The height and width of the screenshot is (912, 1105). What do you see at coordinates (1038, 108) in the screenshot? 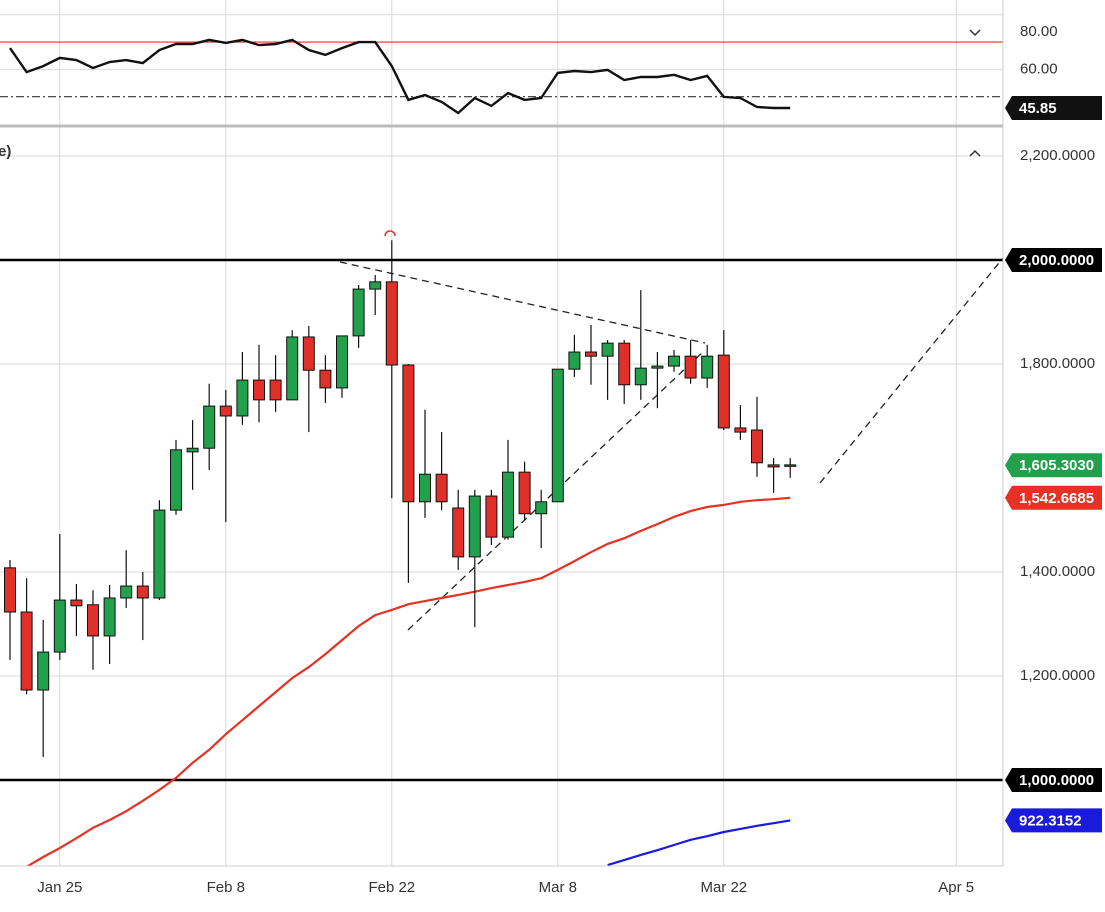
I see `price-tag-label: 45.85` at bounding box center [1038, 108].